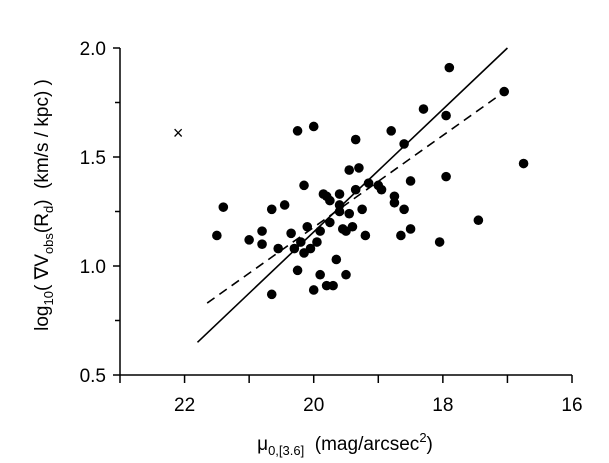 The width and height of the screenshot is (609, 463). What do you see at coordinates (93, 267) in the screenshot?
I see `y-tick-label: 1.0` at bounding box center [93, 267].